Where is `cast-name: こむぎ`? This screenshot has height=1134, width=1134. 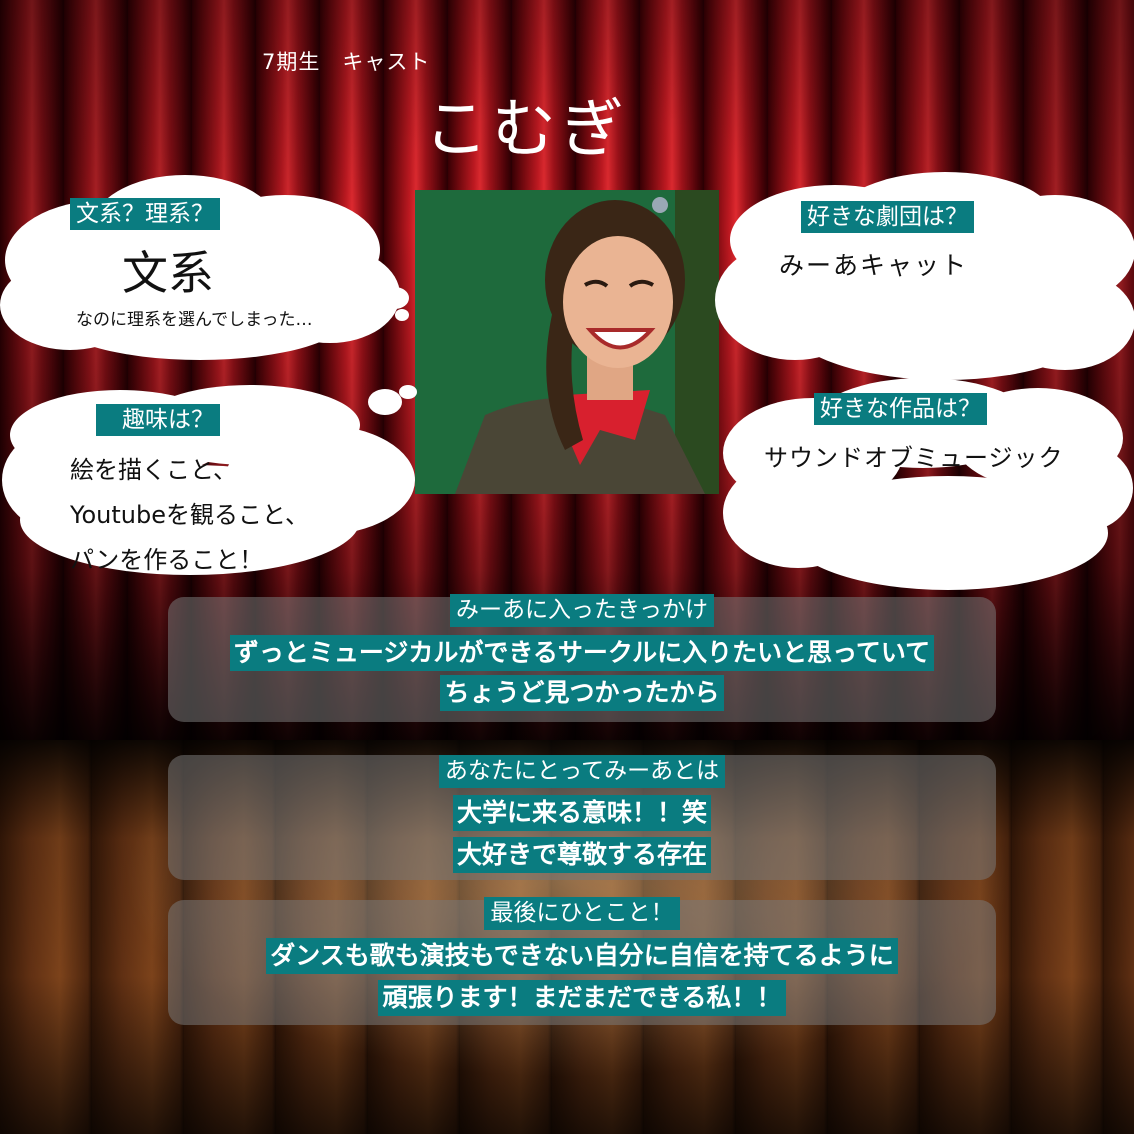
cast-name: こむぎ is located at coordinates (526, 130).